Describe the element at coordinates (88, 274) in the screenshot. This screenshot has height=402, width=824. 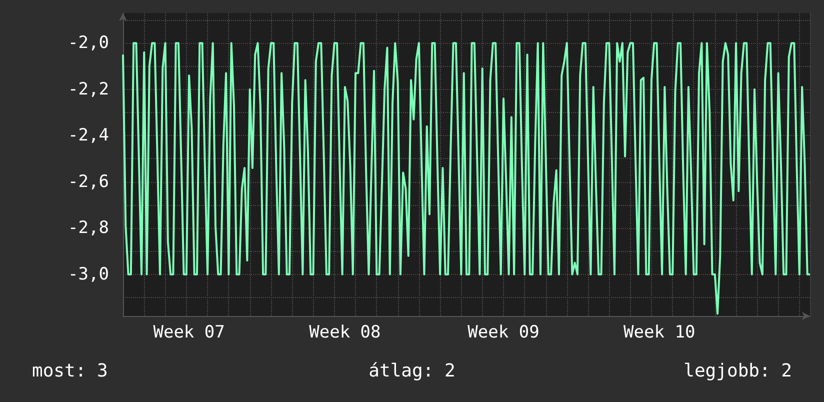
I see `y-tick-label: -3,0` at that location.